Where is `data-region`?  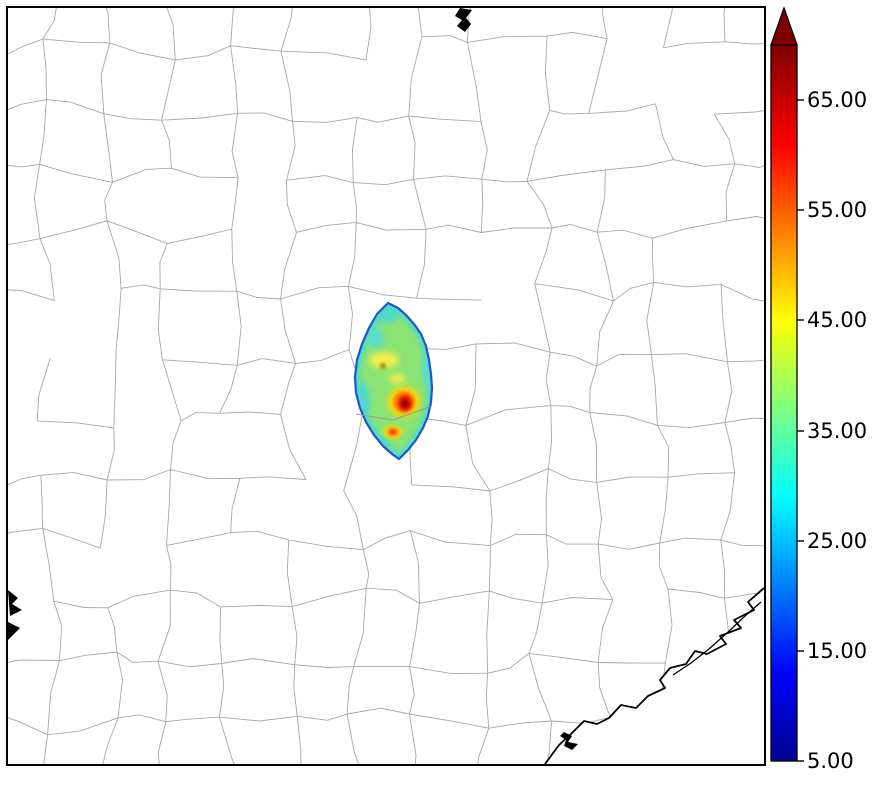 data-region is located at coordinates (393, 381).